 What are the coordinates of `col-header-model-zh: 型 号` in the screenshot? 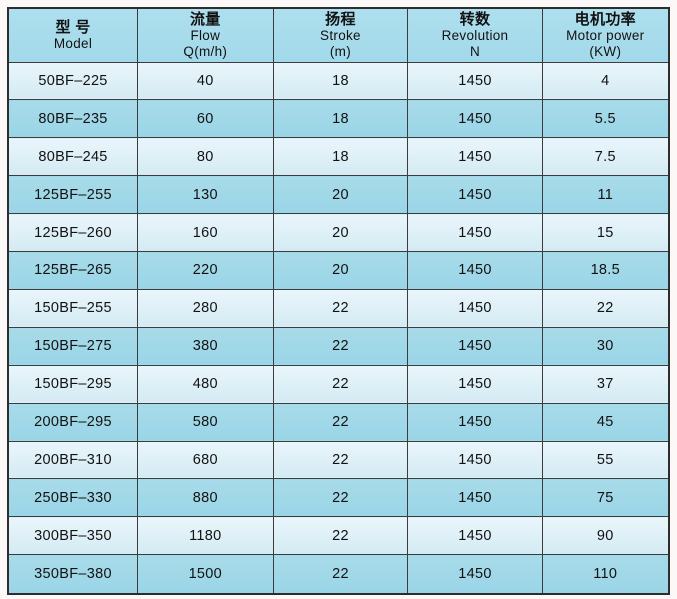 It's located at (73, 27).